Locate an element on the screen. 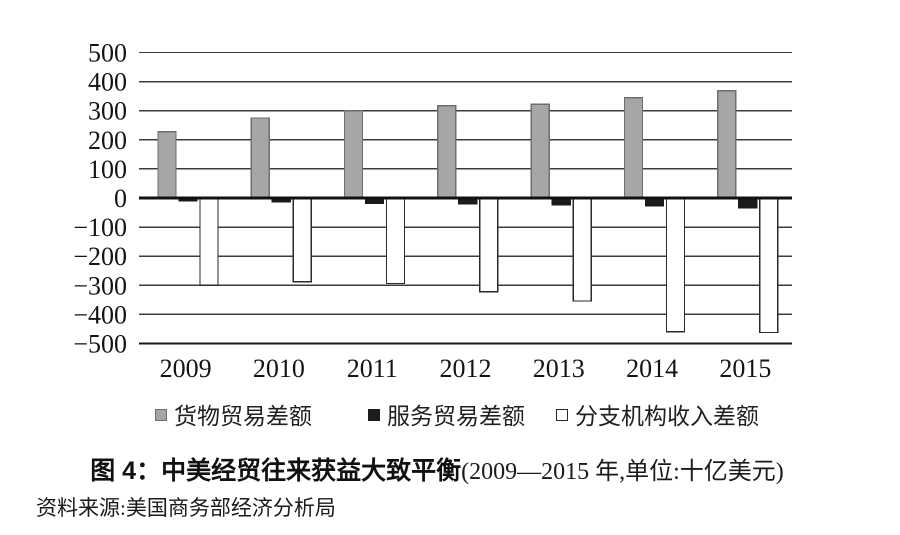 The image size is (900, 535). x-tick-label: 2013 is located at coordinates (559, 368).